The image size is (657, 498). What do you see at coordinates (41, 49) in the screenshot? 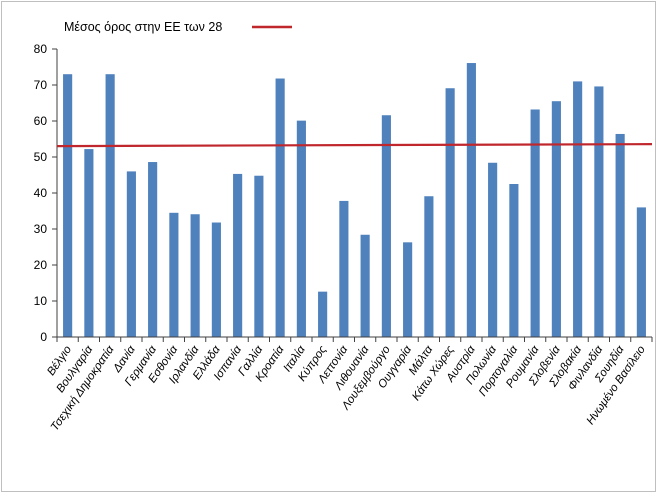
I see `y-tick-label: 80` at bounding box center [41, 49].